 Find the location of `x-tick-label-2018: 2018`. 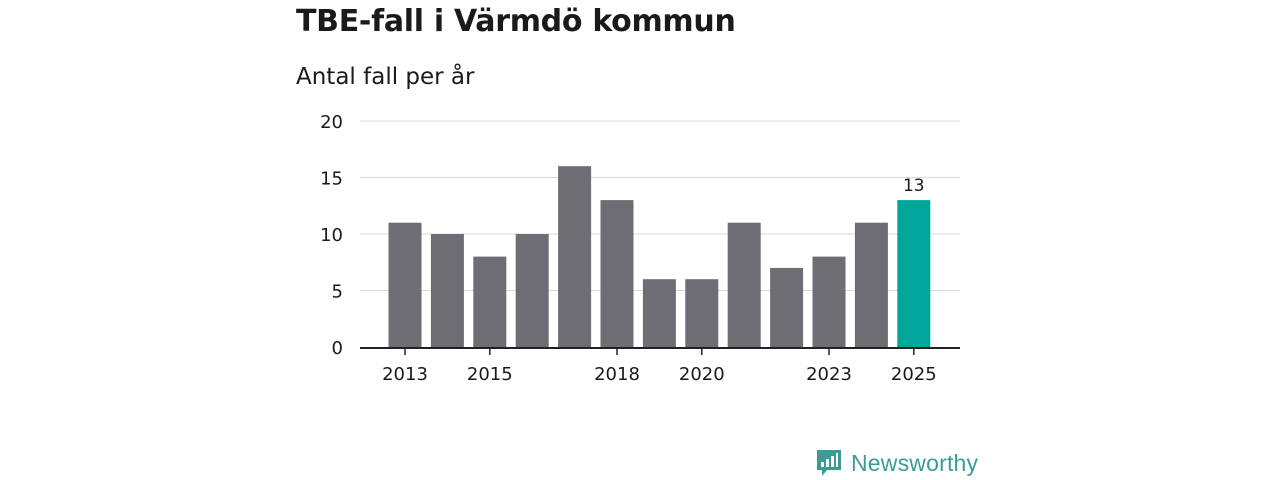

x-tick-label-2018: 2018 is located at coordinates (617, 374).